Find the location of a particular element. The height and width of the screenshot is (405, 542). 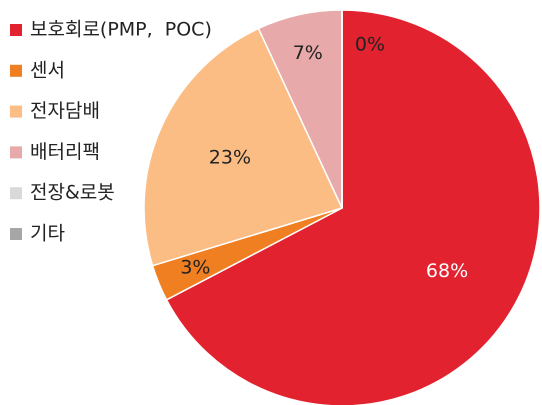

legend-label: 기타 is located at coordinates (47, 234).